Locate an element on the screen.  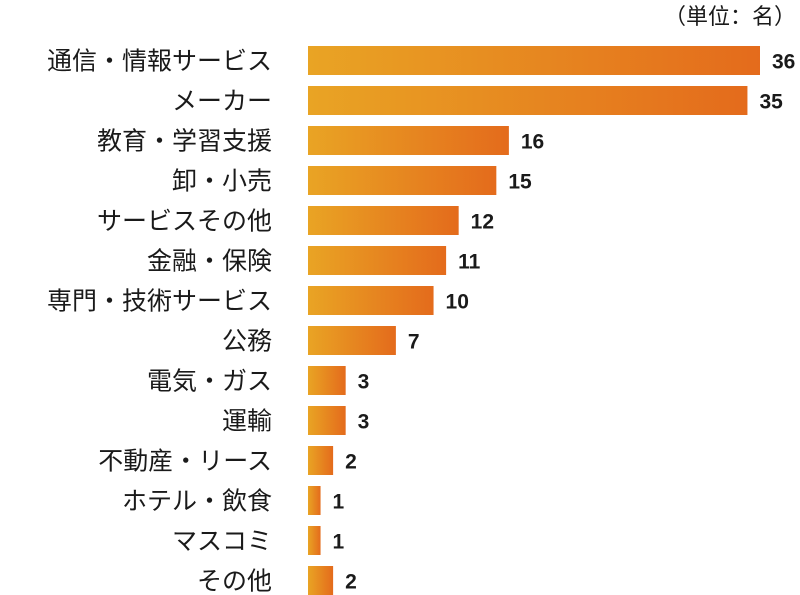
value-label-4: 12 is located at coordinates (482, 222).